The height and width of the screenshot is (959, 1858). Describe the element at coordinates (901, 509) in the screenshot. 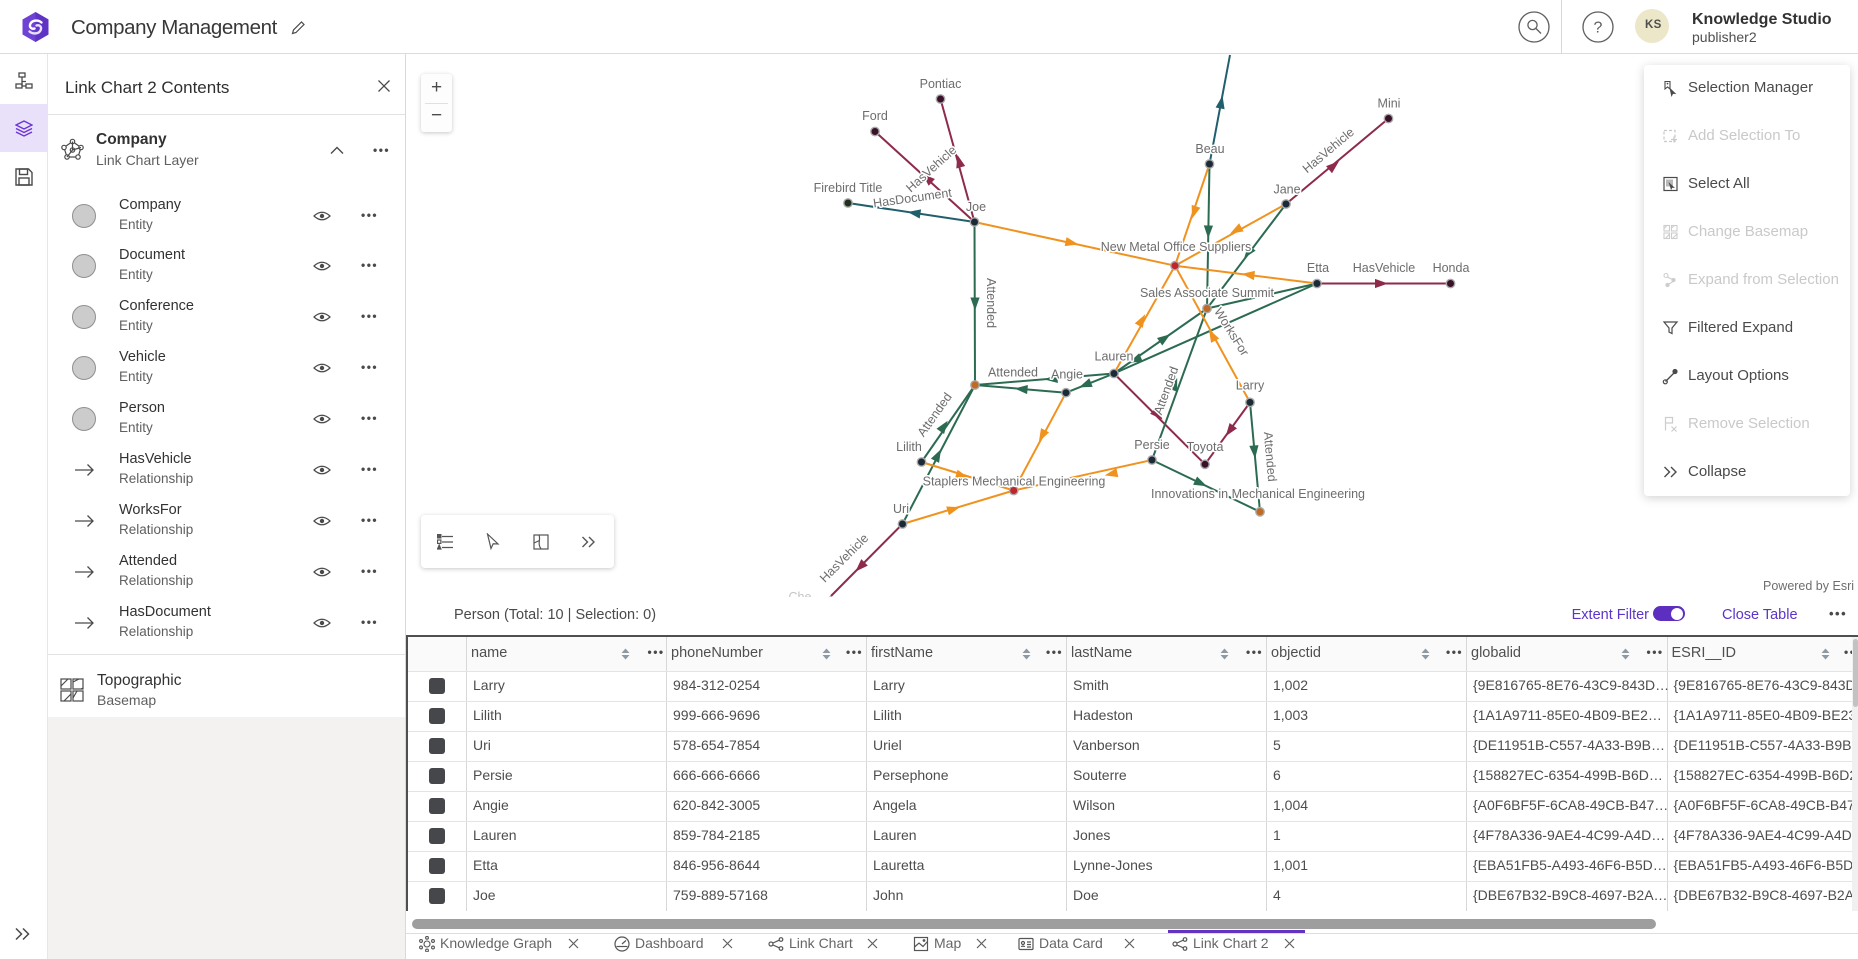

I see `svg-text: Uri` at that location.